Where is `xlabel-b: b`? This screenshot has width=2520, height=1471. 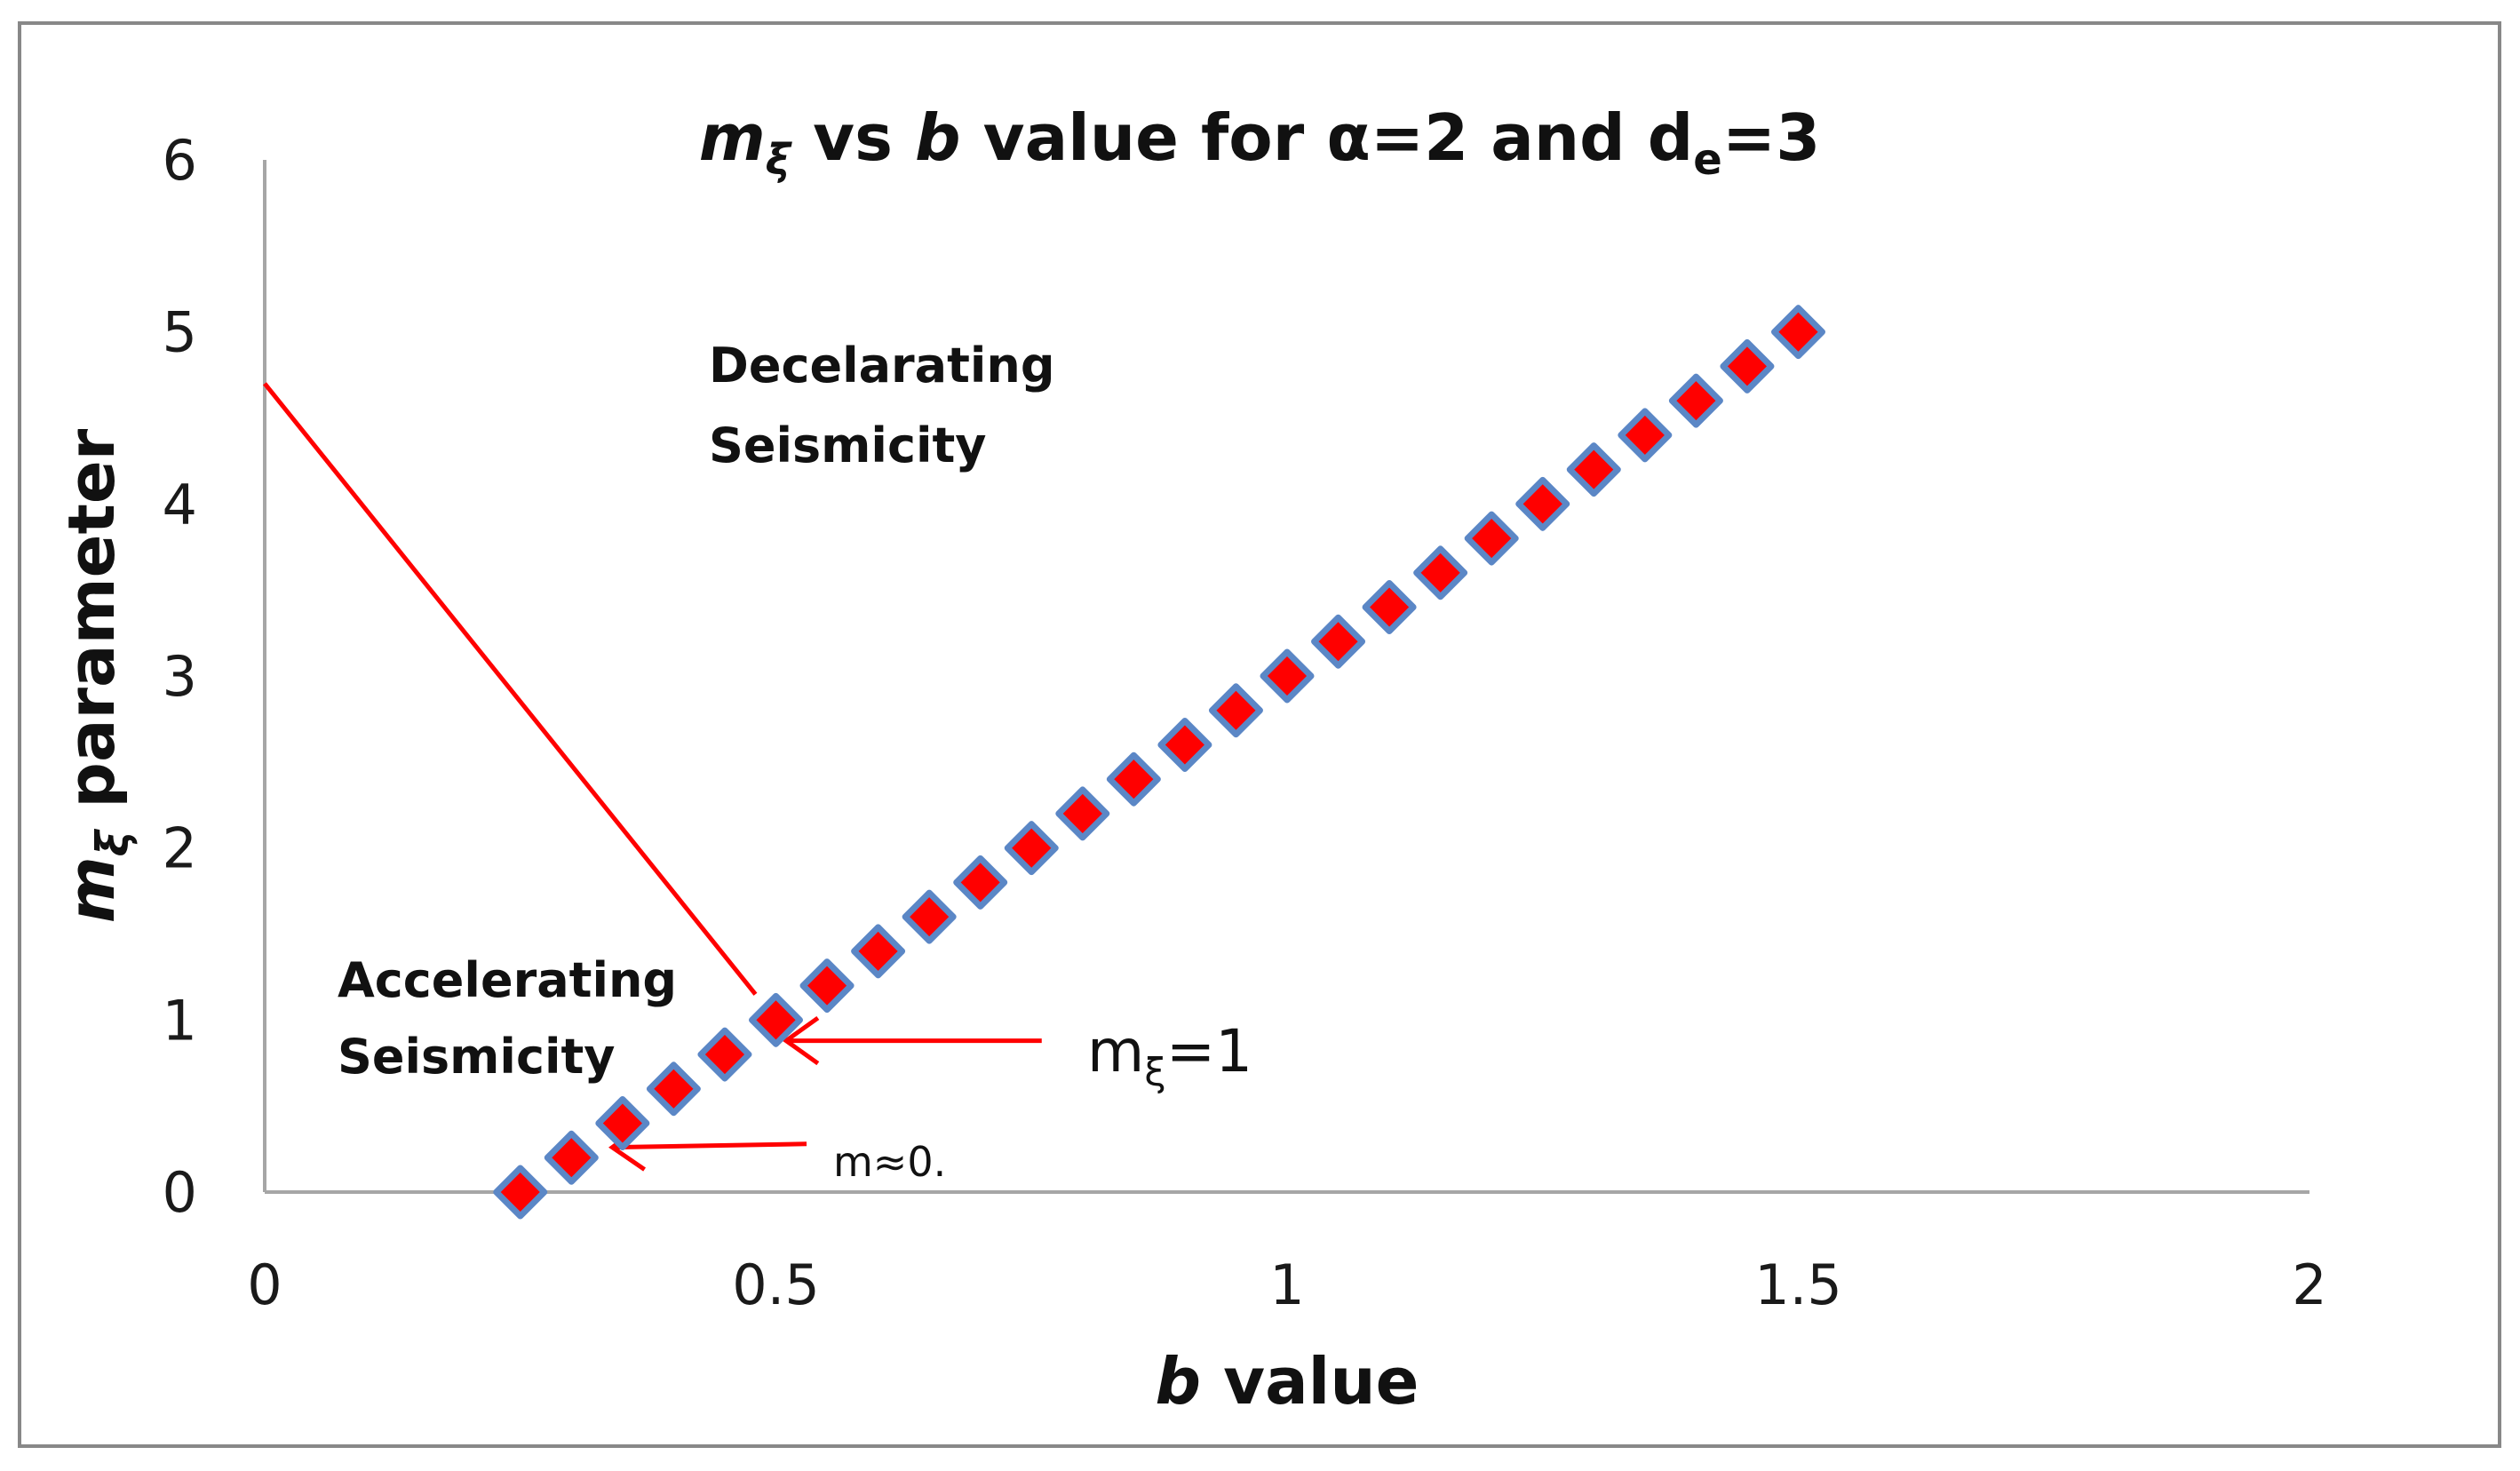 xlabel-b: b is located at coordinates (1179, 1381).